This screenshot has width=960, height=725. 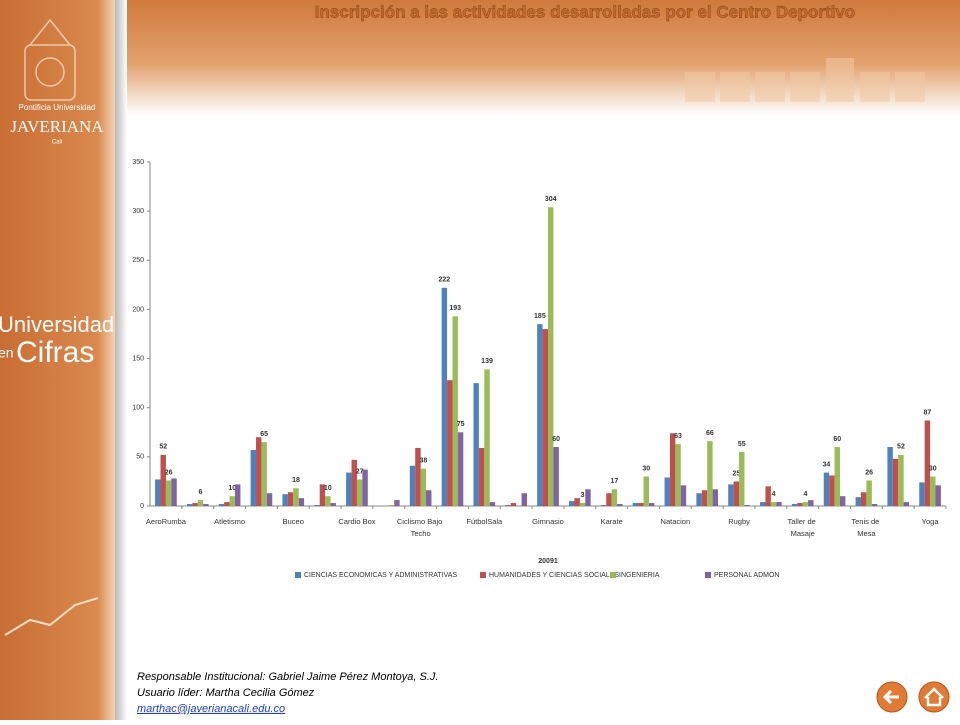 What do you see at coordinates (201, 492) in the screenshot?
I see `data-label: 6` at bounding box center [201, 492].